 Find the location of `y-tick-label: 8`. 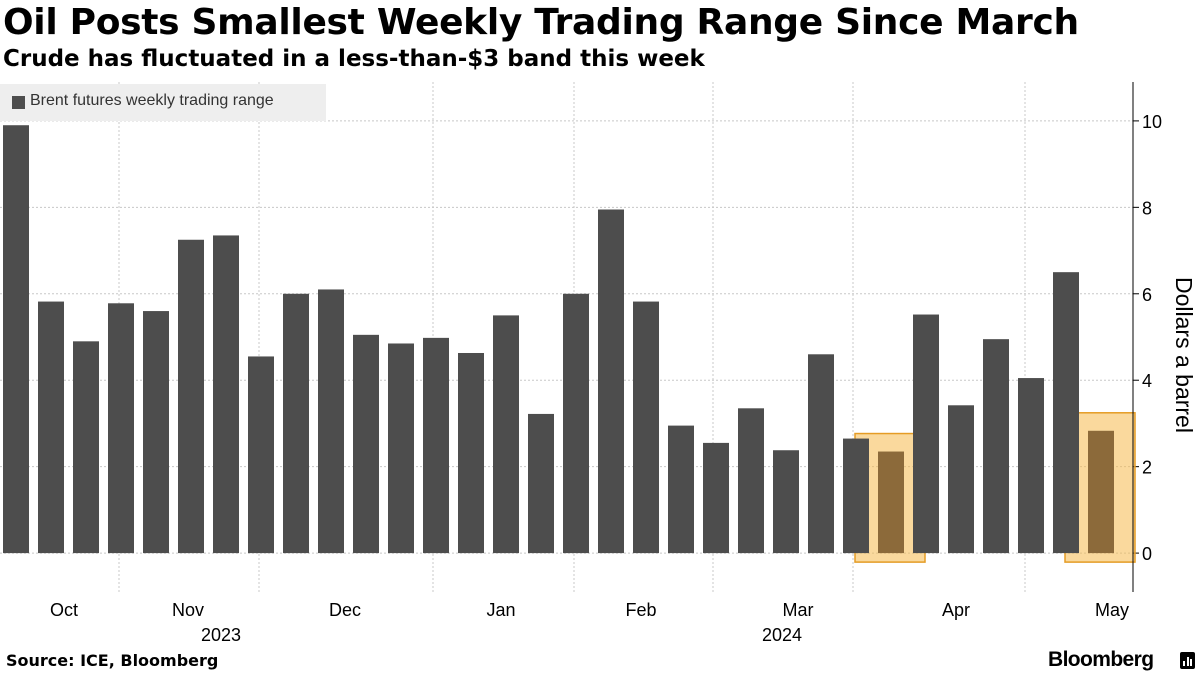

y-tick-label: 8 is located at coordinates (1147, 208).